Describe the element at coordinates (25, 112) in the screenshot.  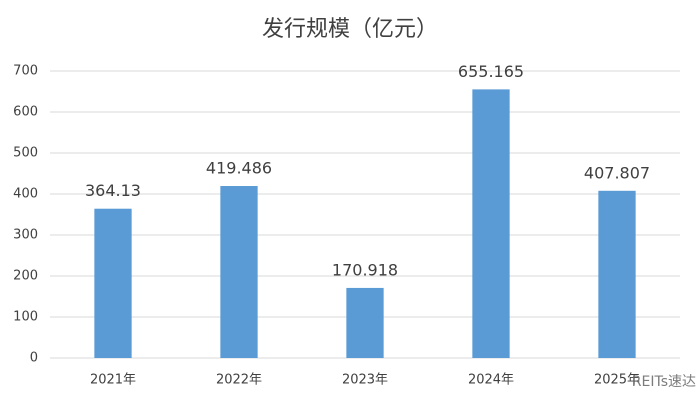
I see `y-tick-label: 600` at that location.